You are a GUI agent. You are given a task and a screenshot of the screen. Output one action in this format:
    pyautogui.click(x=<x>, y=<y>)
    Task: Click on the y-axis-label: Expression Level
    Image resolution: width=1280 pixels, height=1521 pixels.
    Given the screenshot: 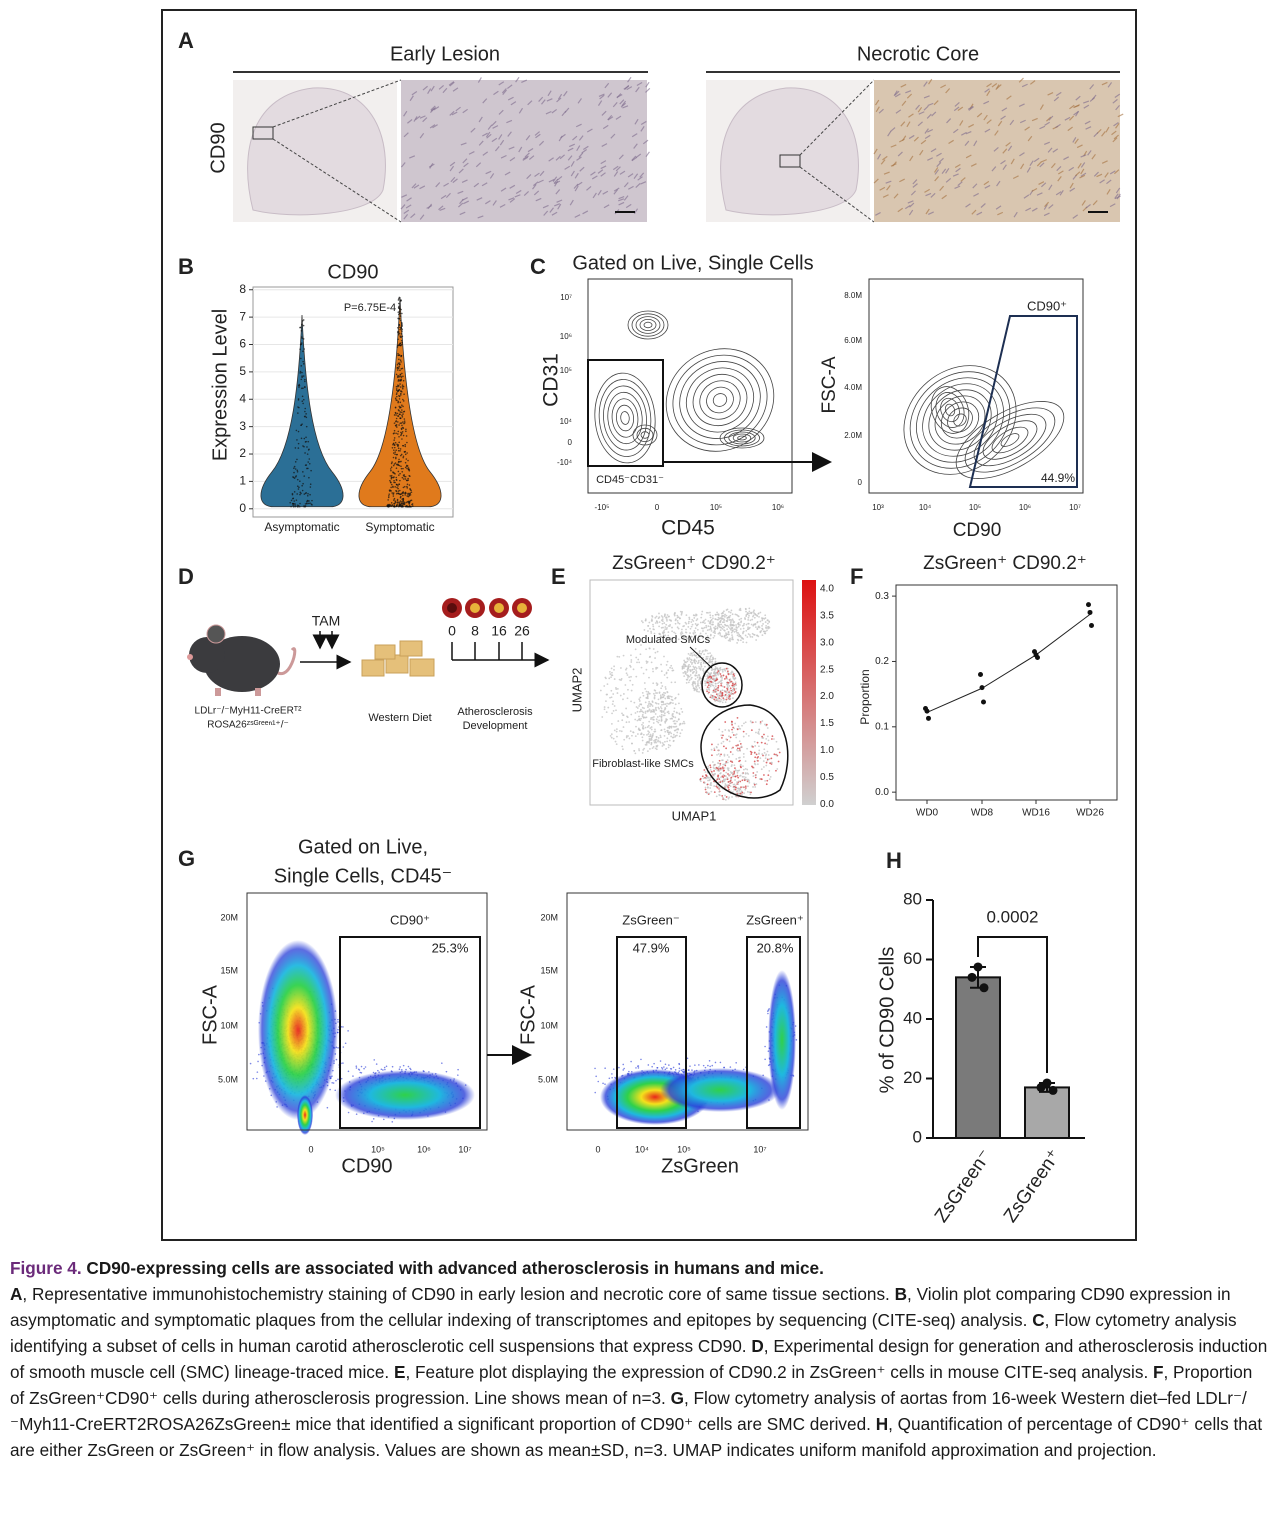 What is the action you would take?
    pyautogui.click(x=220, y=385)
    